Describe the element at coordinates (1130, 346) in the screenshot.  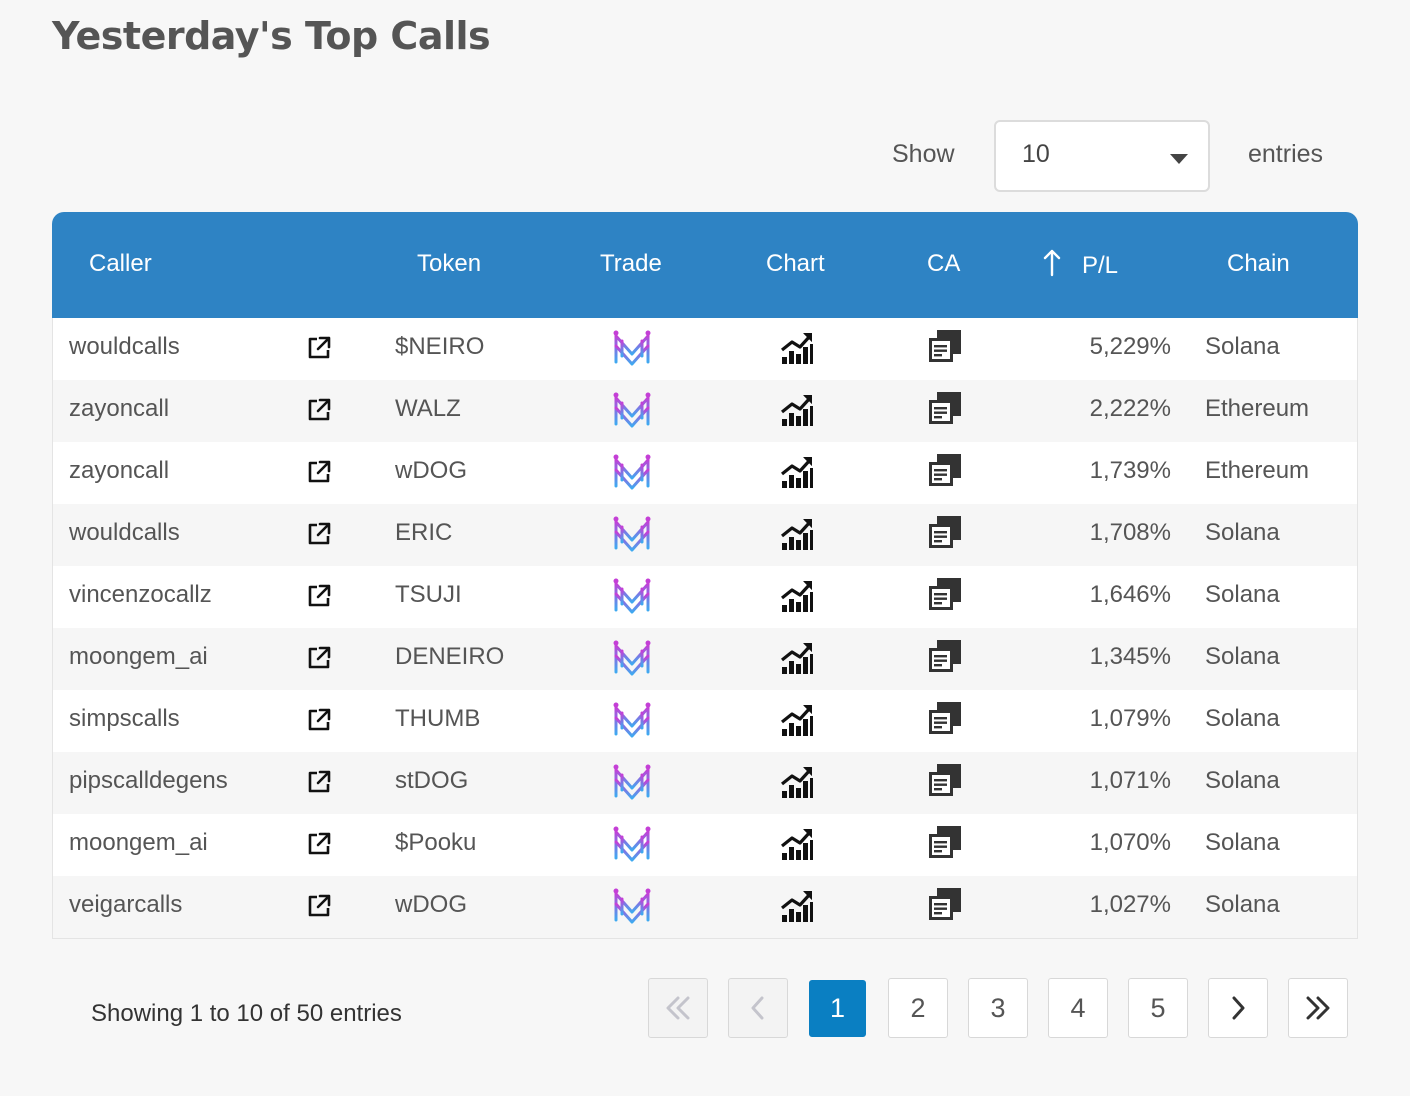
I see `pl-cell: 5,229%` at that location.